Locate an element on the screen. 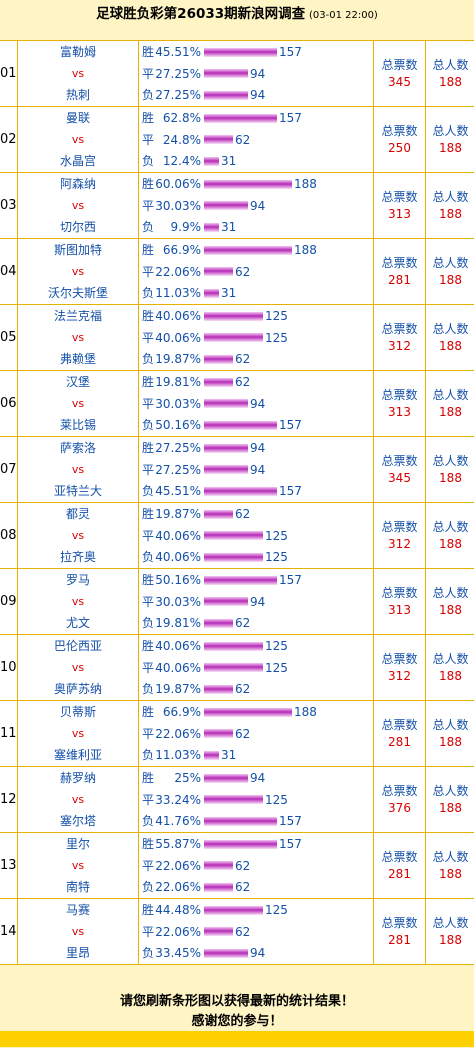 The image size is (474, 1048). outcome-percent: 9.9% is located at coordinates (186, 227).